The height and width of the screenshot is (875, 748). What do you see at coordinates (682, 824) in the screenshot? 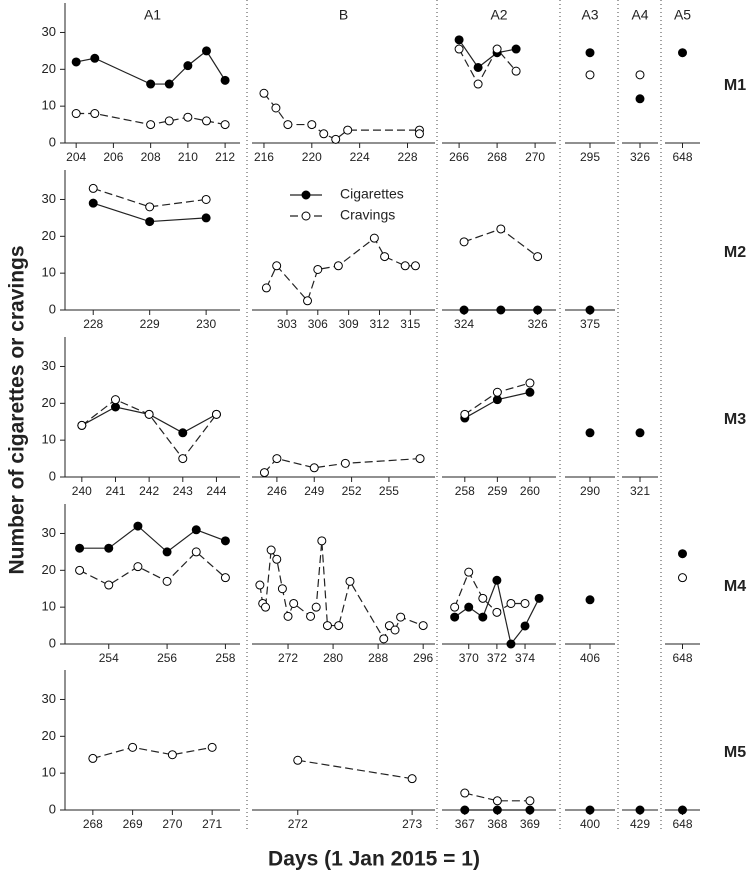
I see `x-tick-label: 648` at bounding box center [682, 824].